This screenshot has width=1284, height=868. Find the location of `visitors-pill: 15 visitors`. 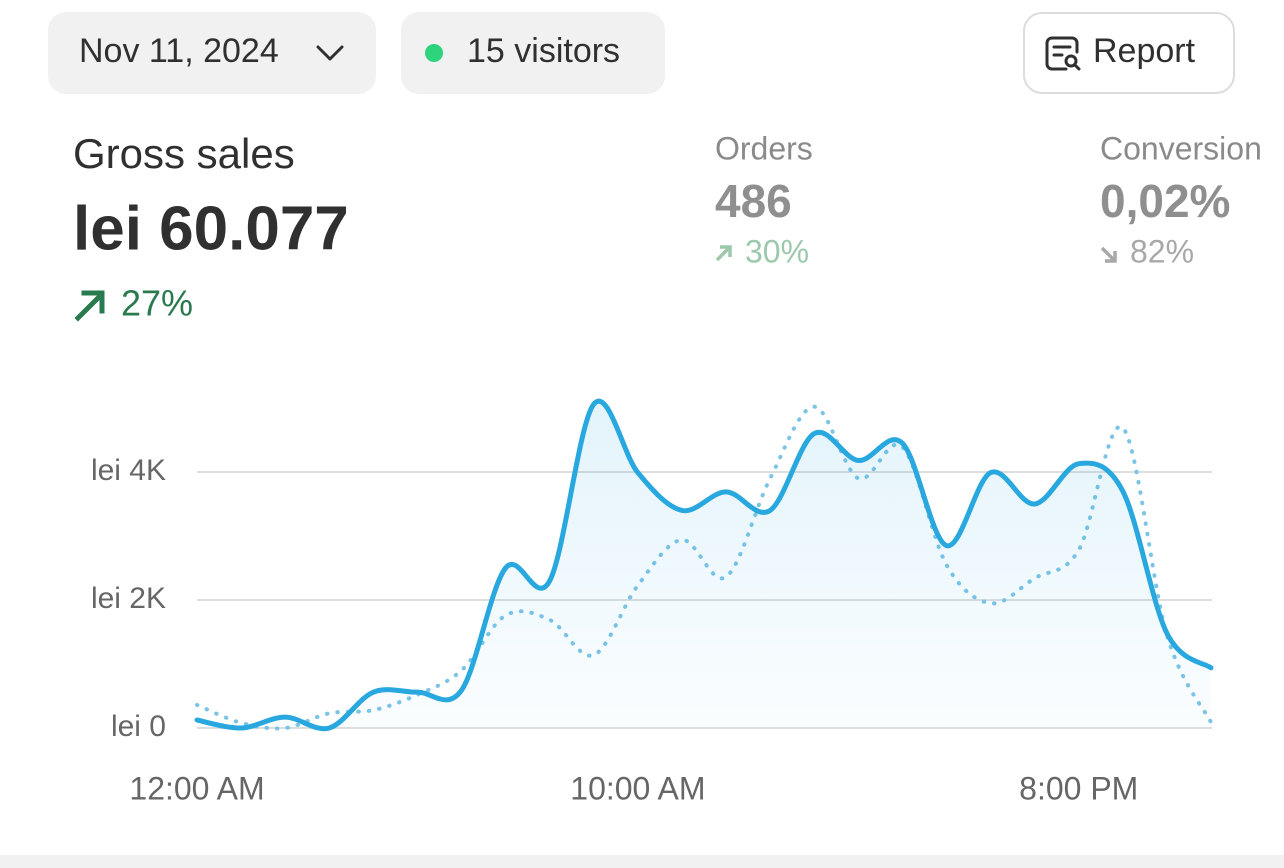

visitors-pill: 15 visitors is located at coordinates (533, 53).